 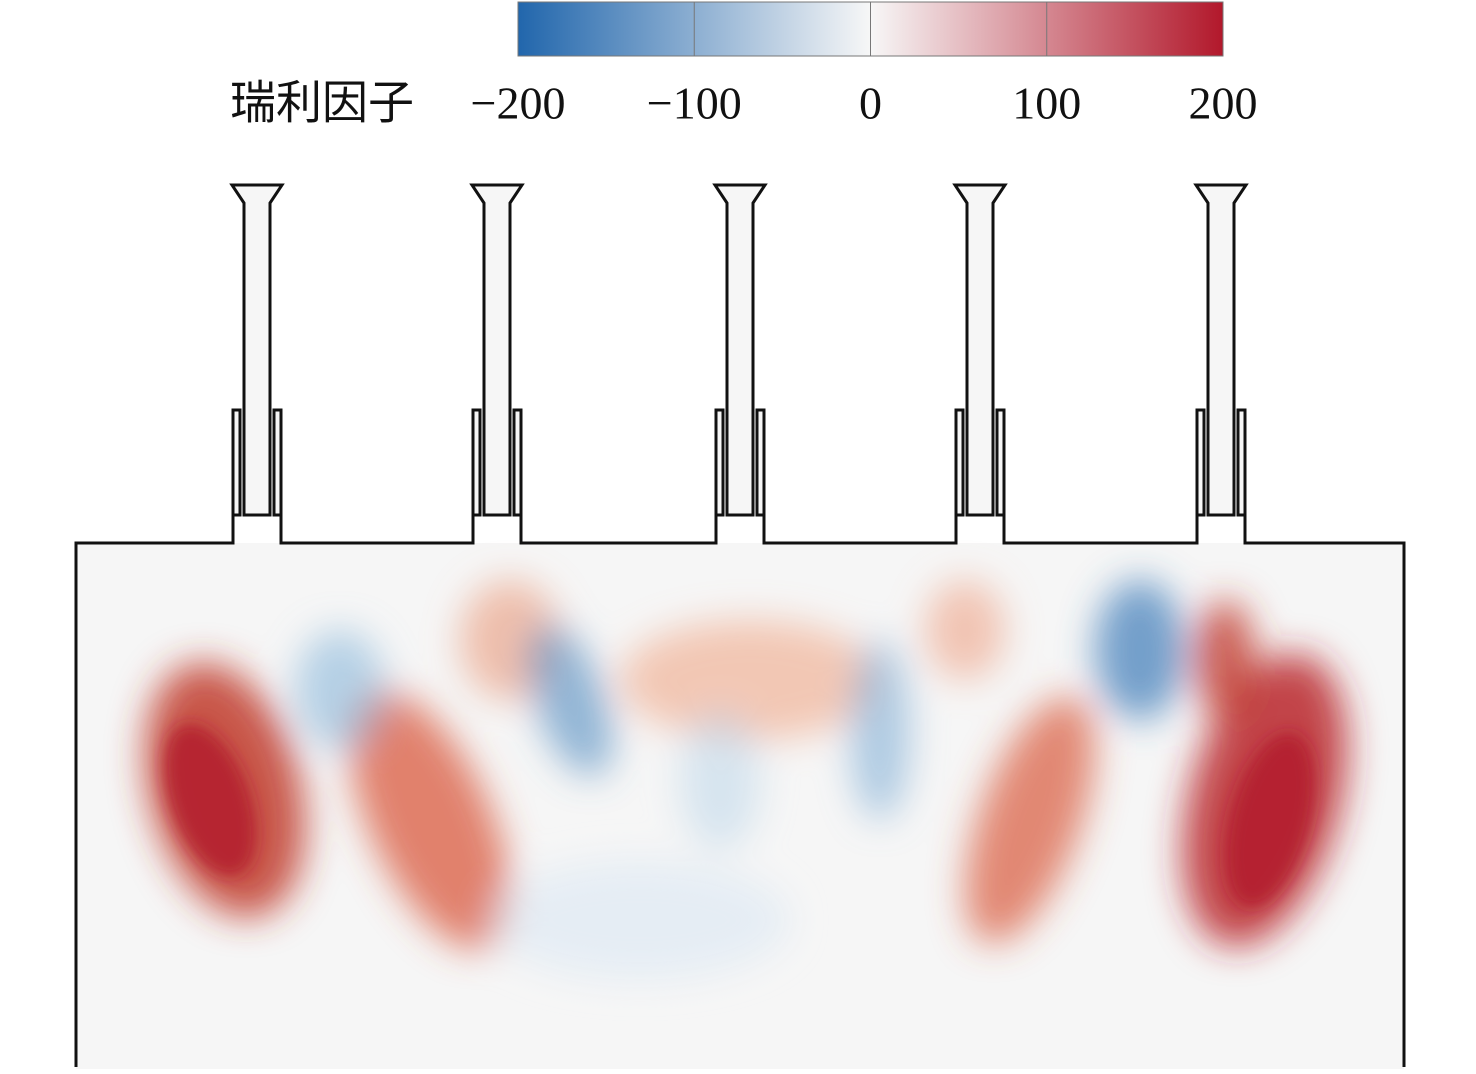 What do you see at coordinates (870, 103) in the screenshot?
I see `tick-label: 0` at bounding box center [870, 103].